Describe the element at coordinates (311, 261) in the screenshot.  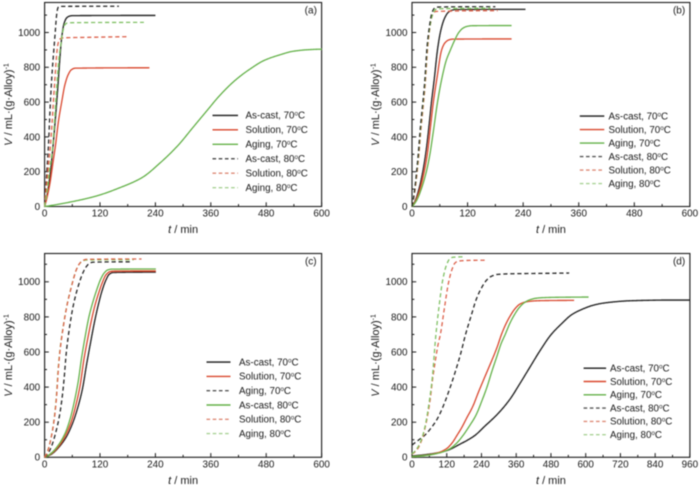
I see `svg-text: (c)` at that location.